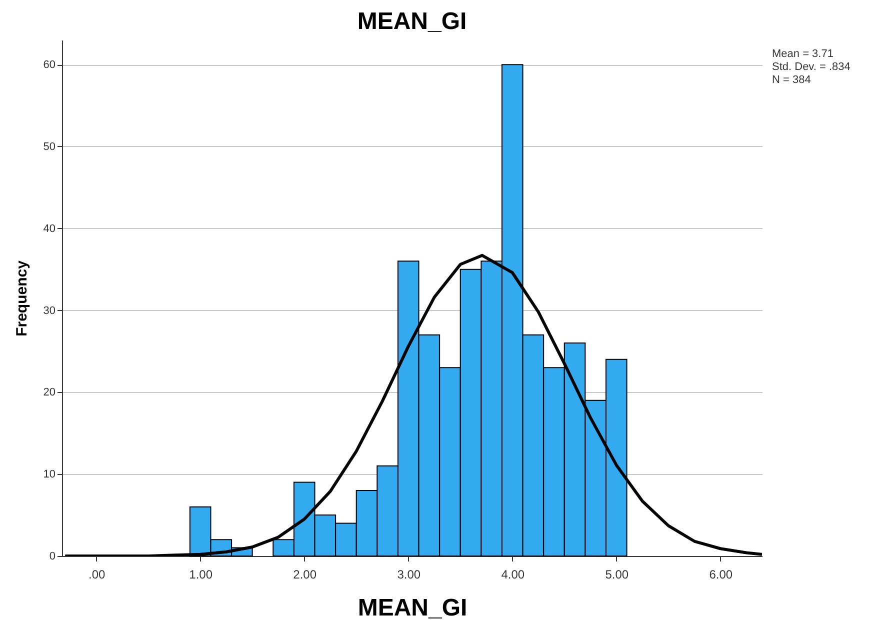 This screenshot has height=627, width=877. Describe the element at coordinates (21, 298) in the screenshot. I see `y-axis-title: Frequency` at that location.